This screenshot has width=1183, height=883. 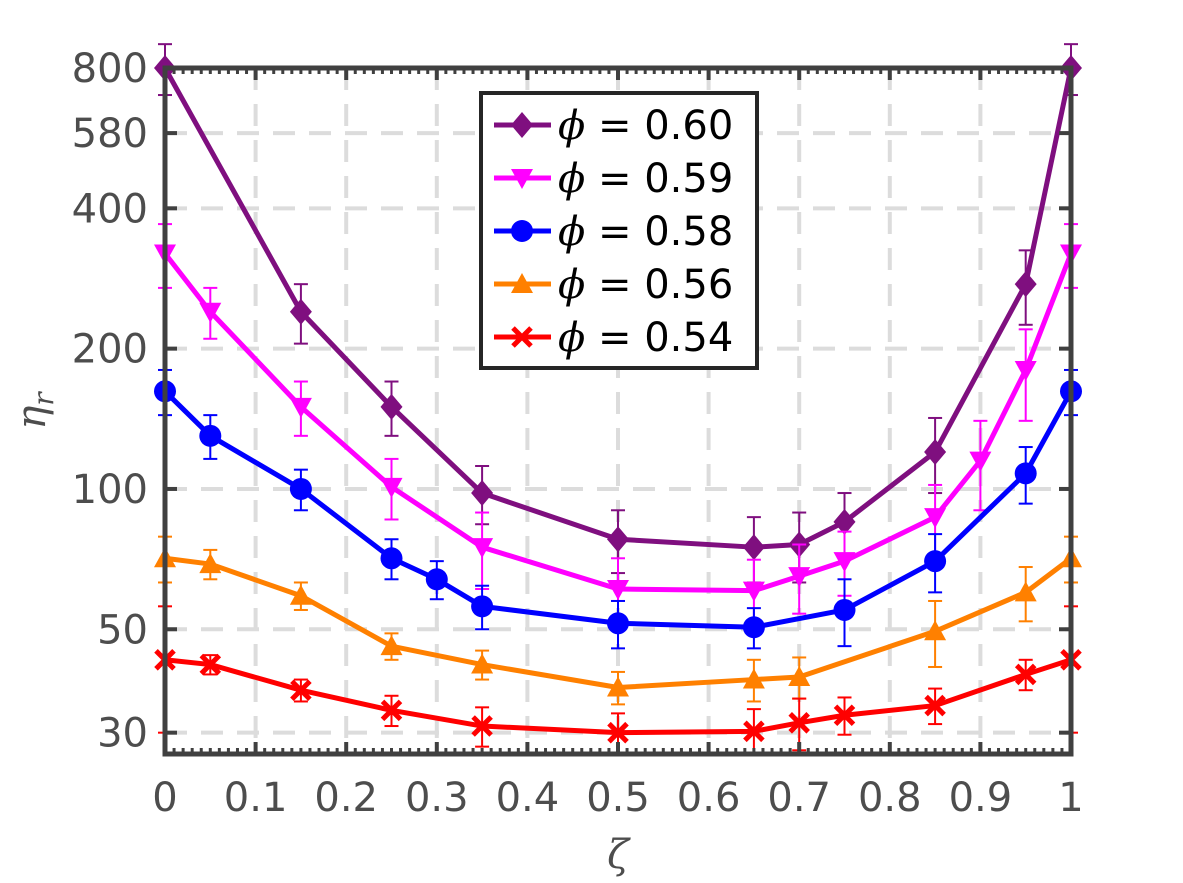 What do you see at coordinates (122, 630) in the screenshot?
I see `y-tick-label: 50` at bounding box center [122, 630].